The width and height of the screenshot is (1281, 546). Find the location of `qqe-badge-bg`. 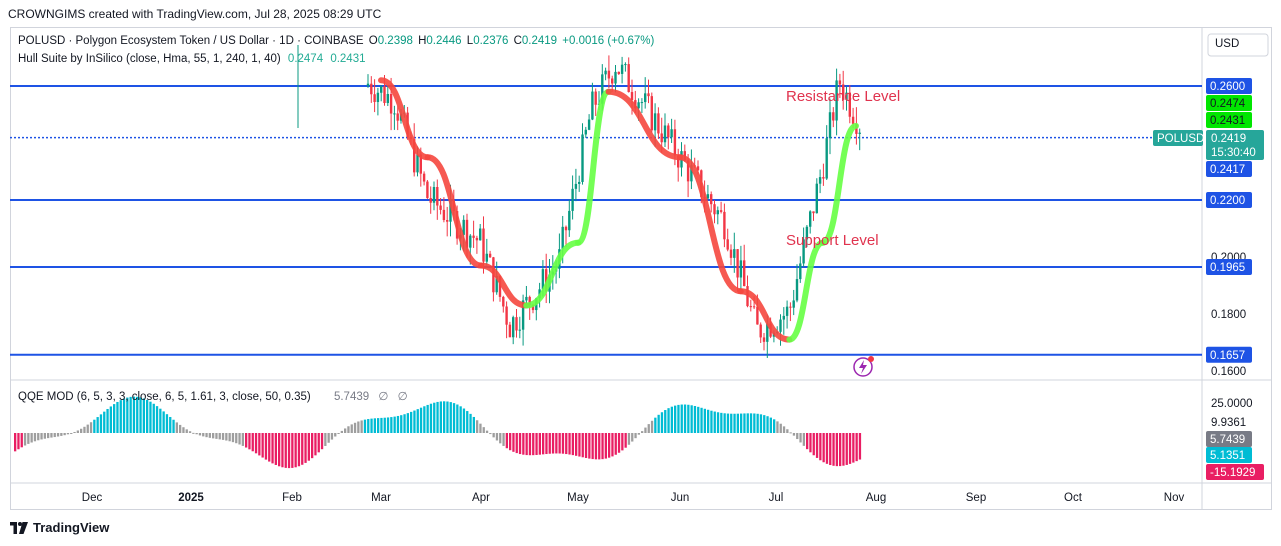

qqe-badge-bg is located at coordinates (1229, 439).